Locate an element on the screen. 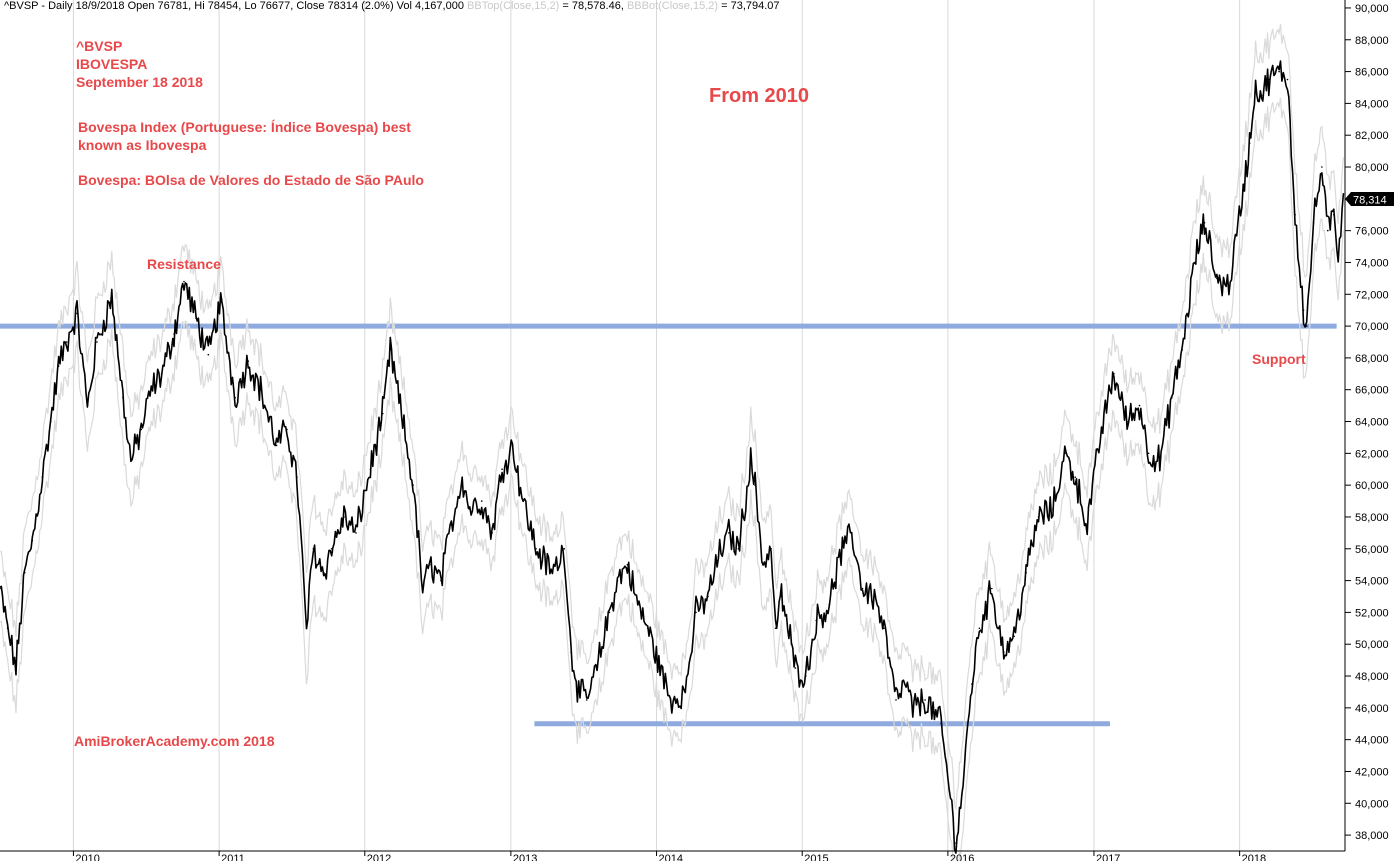  header-bbbot-label: BBBot(Close,15,2) is located at coordinates (672, 6).